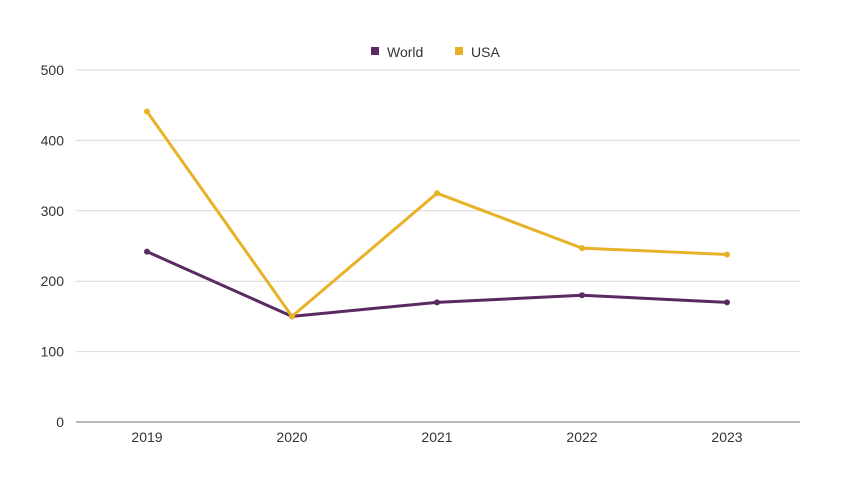 This screenshot has height=486, width=864. What do you see at coordinates (53, 140) in the screenshot?
I see `y-tick-label: 400` at bounding box center [53, 140].